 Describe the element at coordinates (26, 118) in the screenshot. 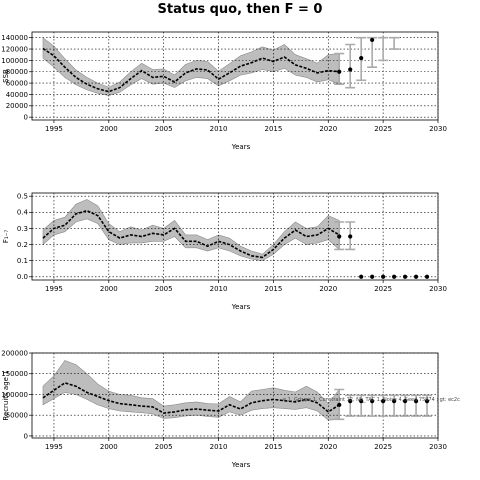

I see `ssb-ytick-label-0: 0` at that location.